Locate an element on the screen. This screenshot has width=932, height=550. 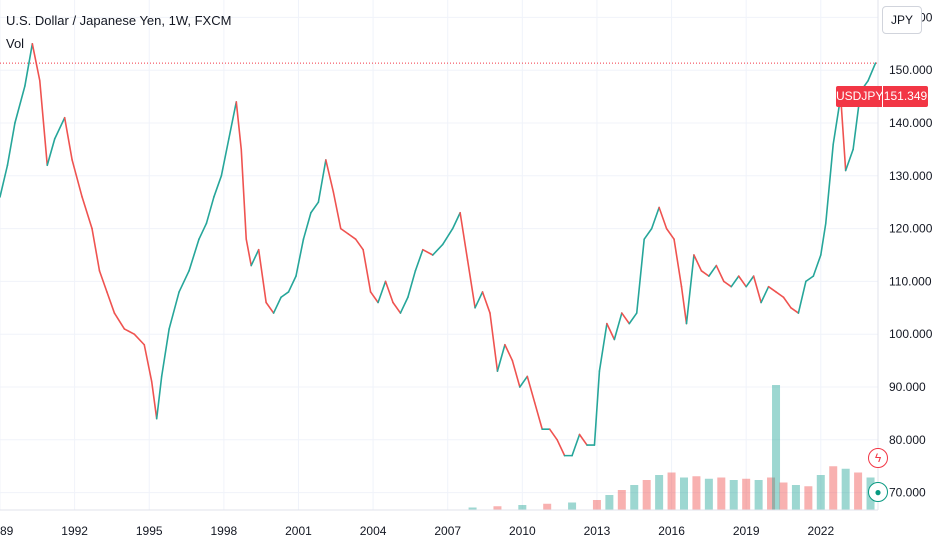
x-tick-label: 2019 is located at coordinates (746, 531).